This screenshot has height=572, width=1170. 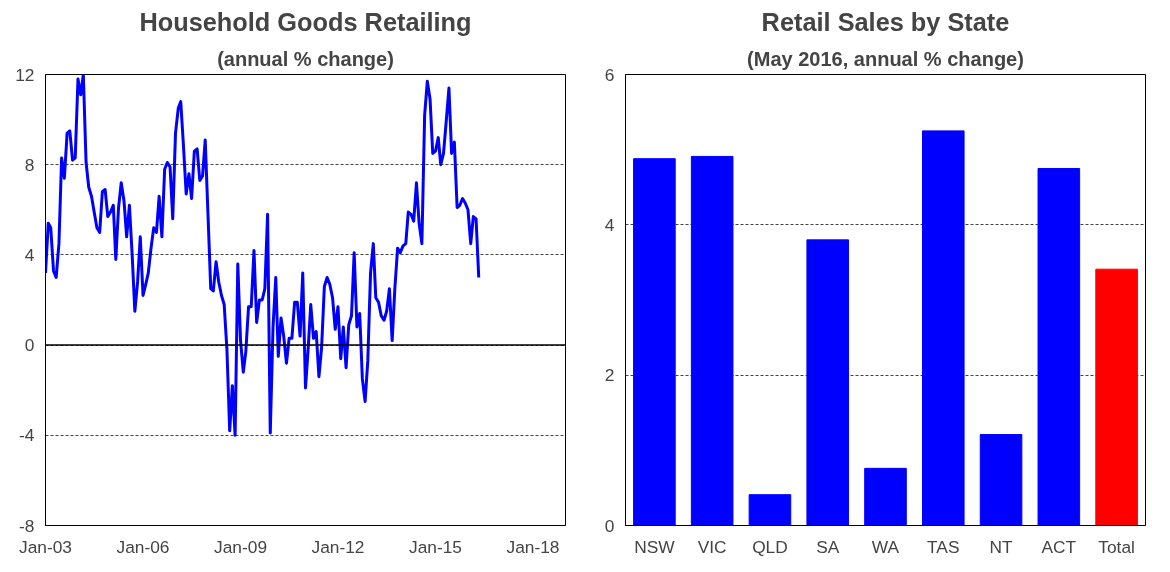 What do you see at coordinates (885, 21) in the screenshot?
I see `chart-title: Retail Sales by State` at bounding box center [885, 21].